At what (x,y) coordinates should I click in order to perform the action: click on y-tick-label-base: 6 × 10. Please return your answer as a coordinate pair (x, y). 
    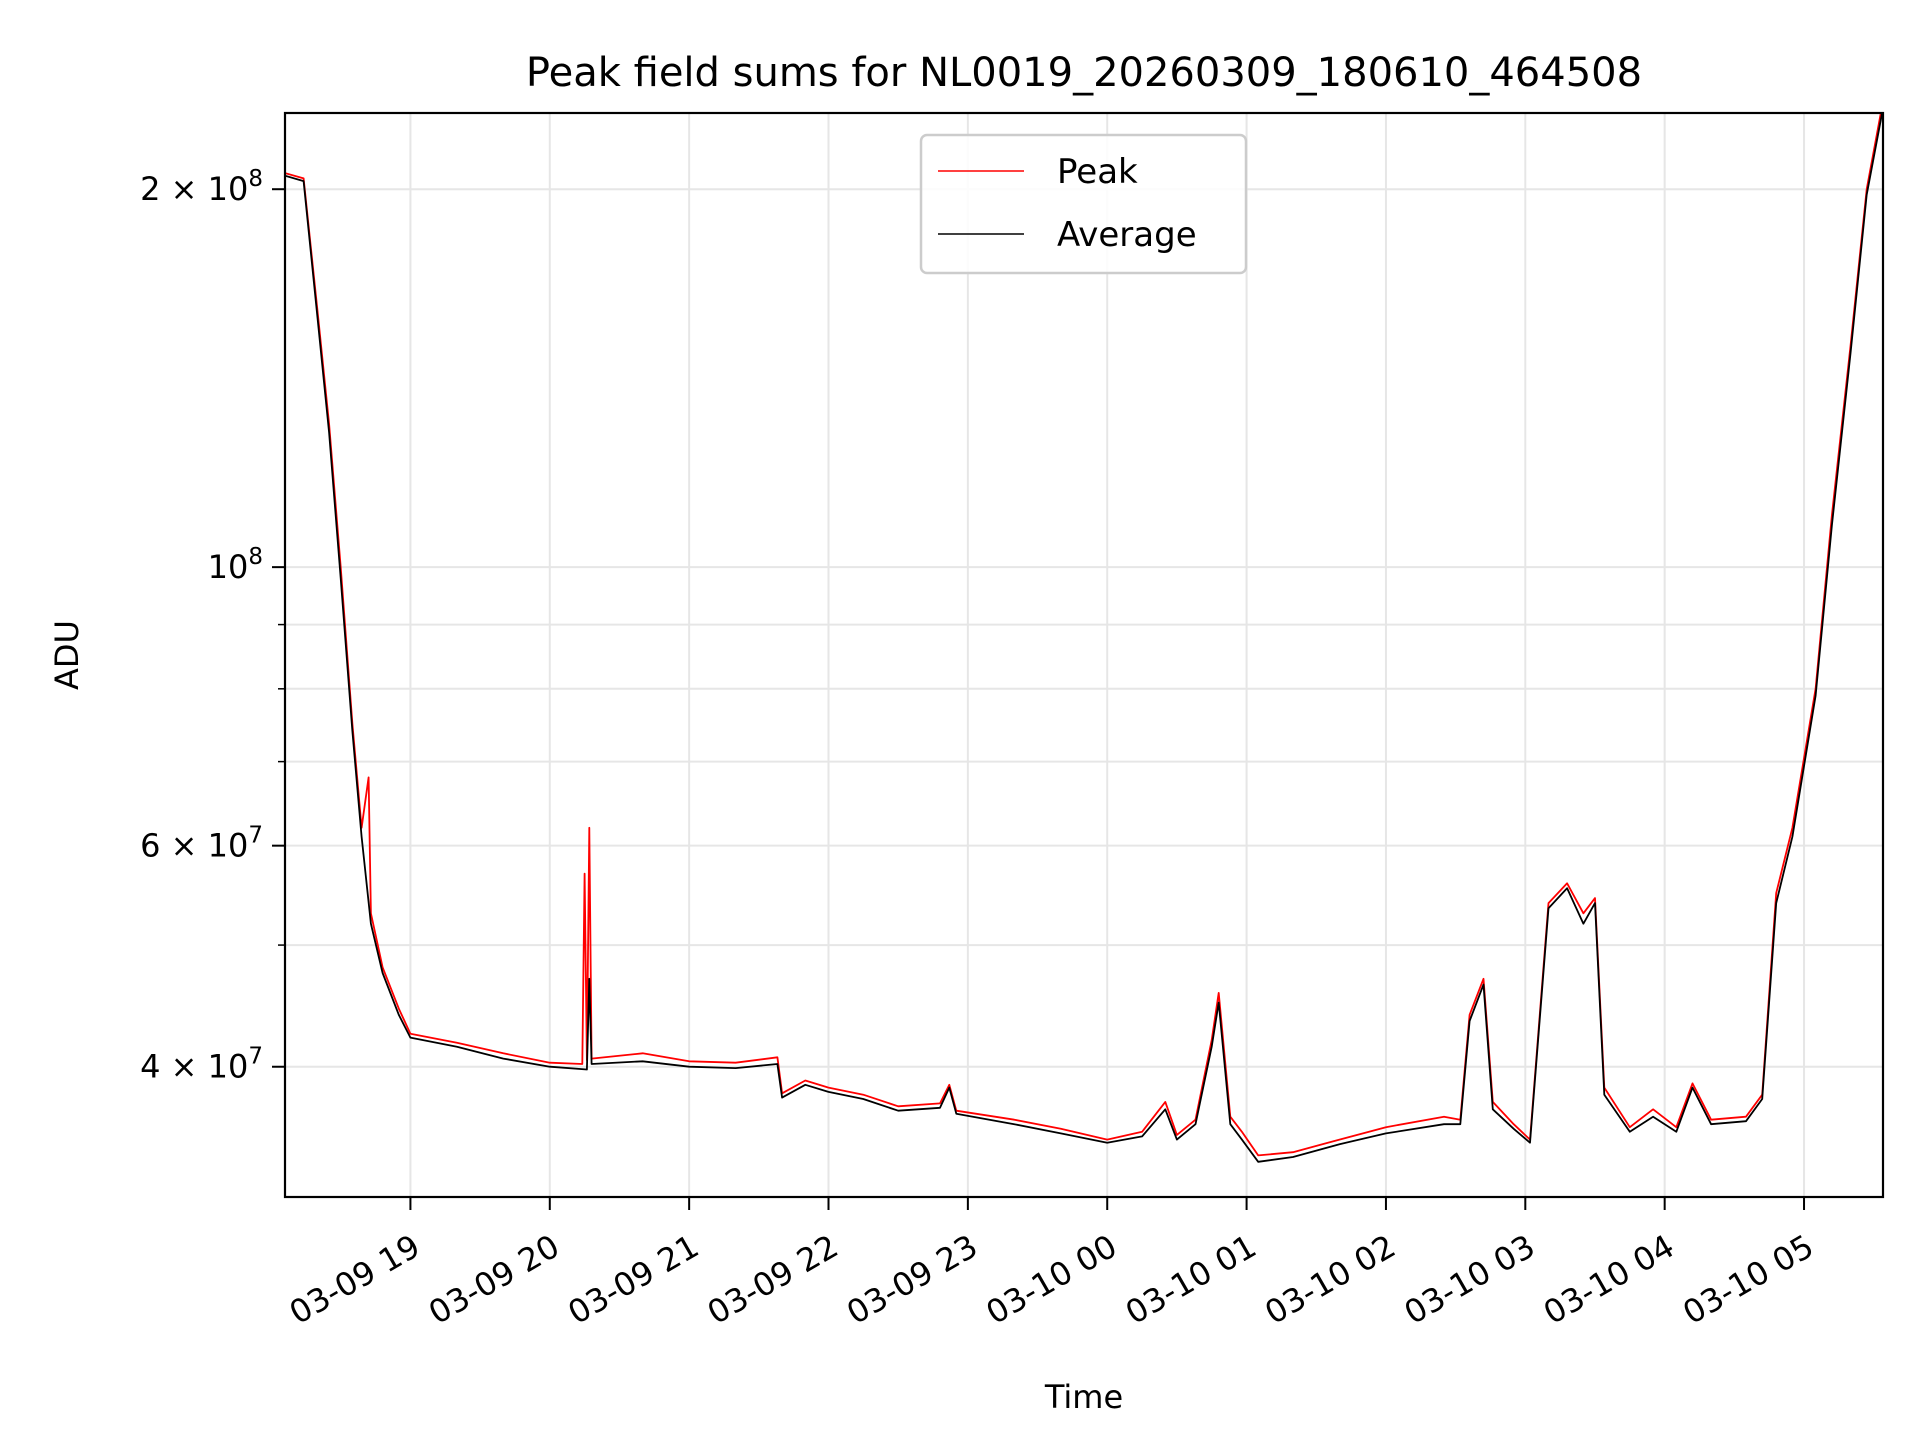
    Looking at the image, I should click on (194, 846).